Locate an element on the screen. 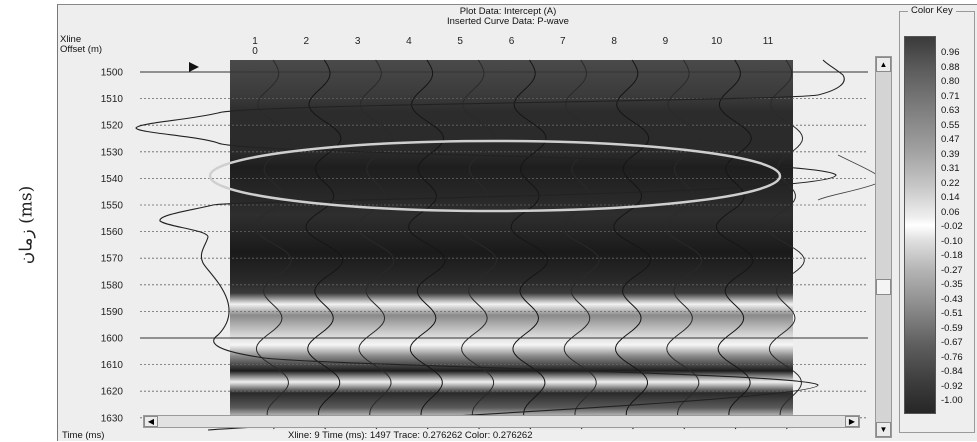  horizontal-scrollbar: ◀ ▶ is located at coordinates (501, 421).